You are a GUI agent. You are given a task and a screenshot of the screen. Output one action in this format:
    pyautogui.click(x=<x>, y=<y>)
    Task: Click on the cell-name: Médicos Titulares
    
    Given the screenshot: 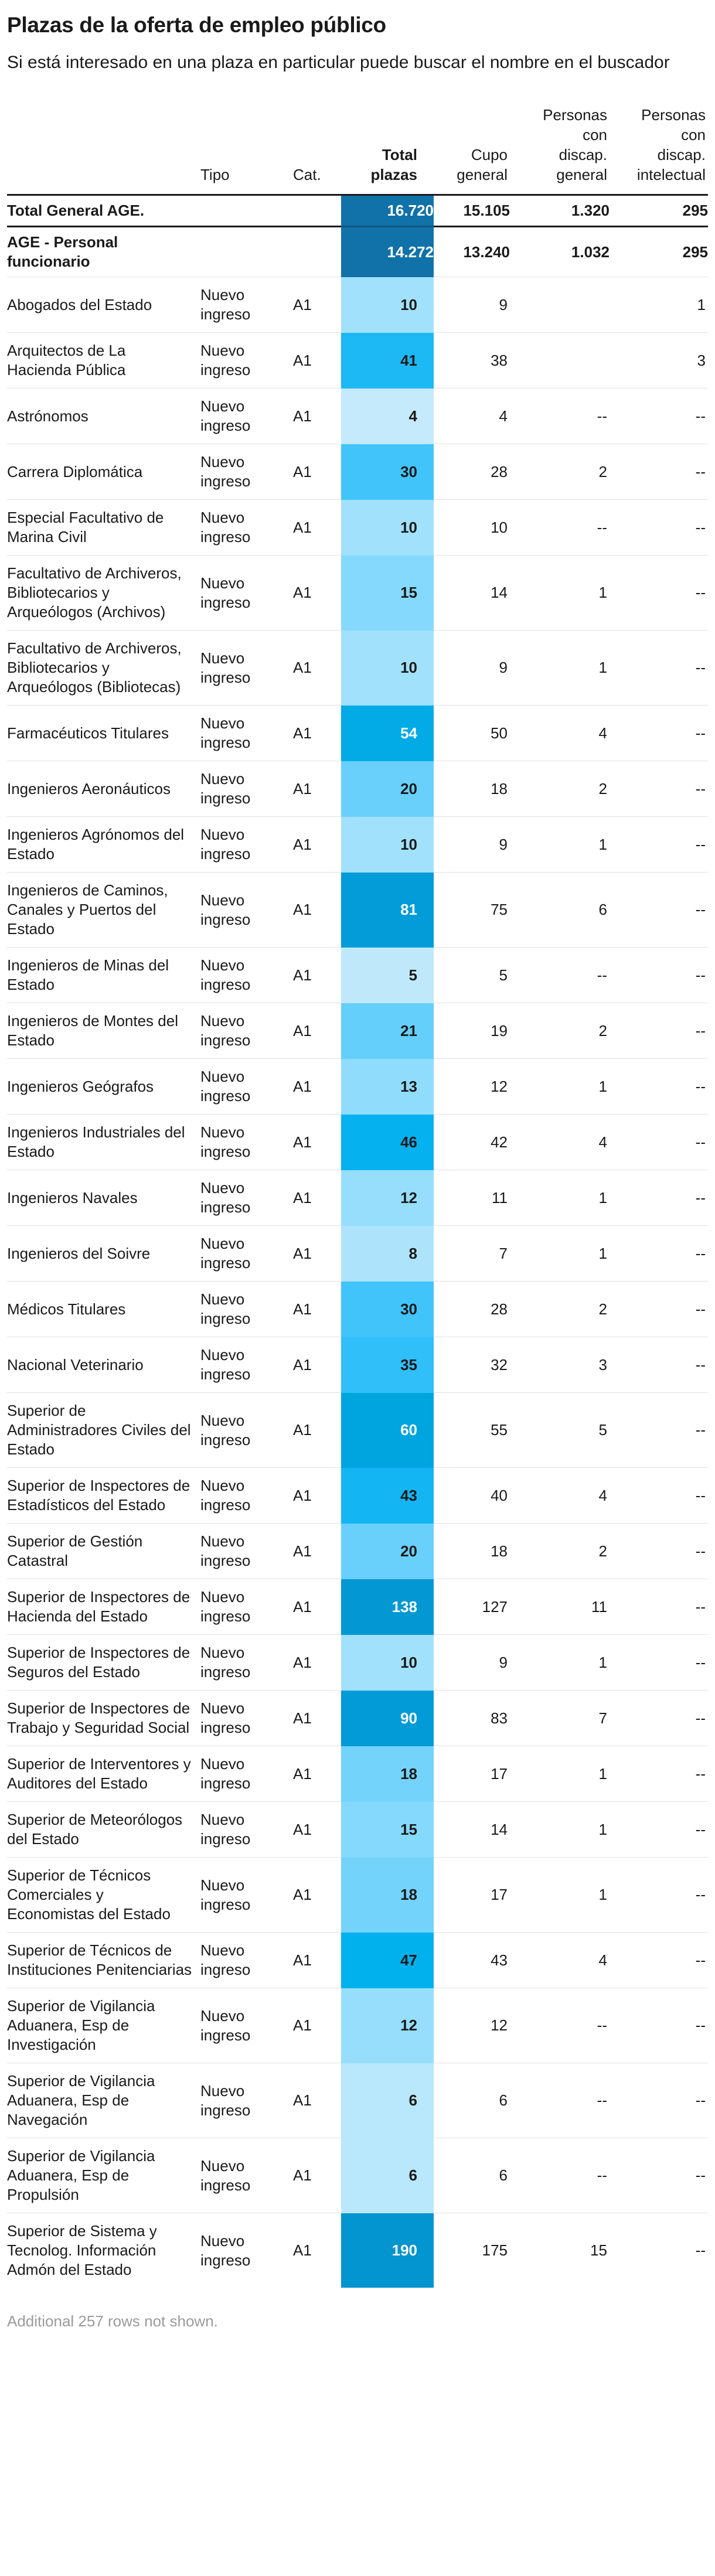 What is the action you would take?
    pyautogui.click(x=103, y=1309)
    